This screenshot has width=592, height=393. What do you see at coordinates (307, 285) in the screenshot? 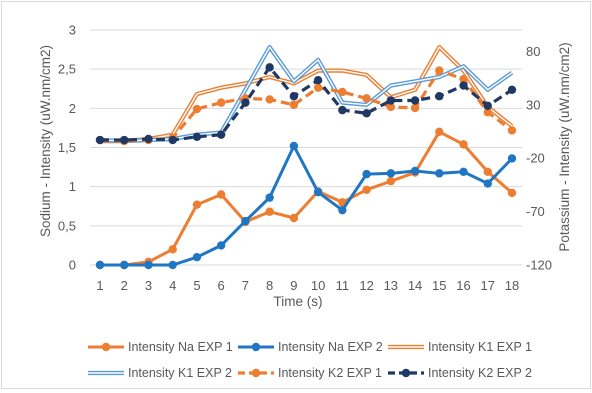
I see `x-axis-ticks: 1 2 3 4 5 6 7 8 9 10 11 12 13 14 15 16 17 18` at bounding box center [307, 285].